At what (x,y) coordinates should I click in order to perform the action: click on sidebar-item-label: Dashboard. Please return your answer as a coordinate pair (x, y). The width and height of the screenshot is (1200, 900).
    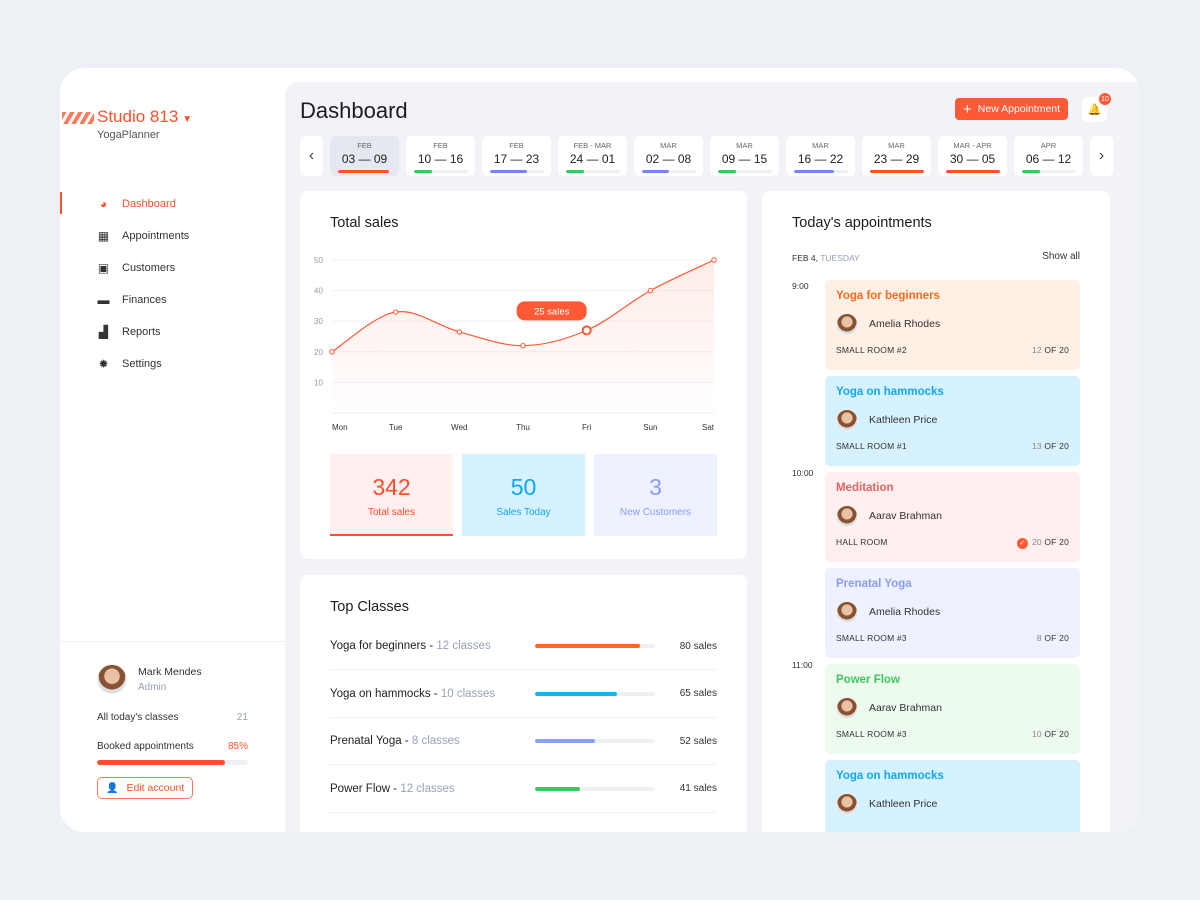
    Looking at the image, I should click on (149, 204).